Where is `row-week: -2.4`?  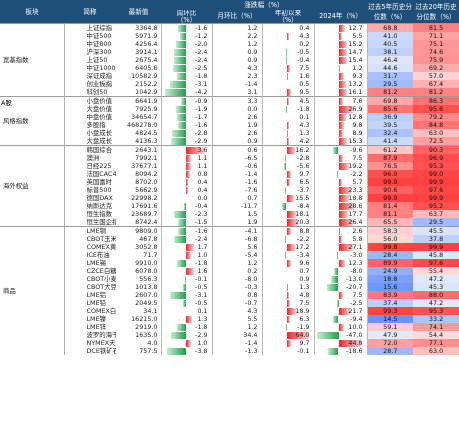 row-week: -2.4 is located at coordinates (186, 239).